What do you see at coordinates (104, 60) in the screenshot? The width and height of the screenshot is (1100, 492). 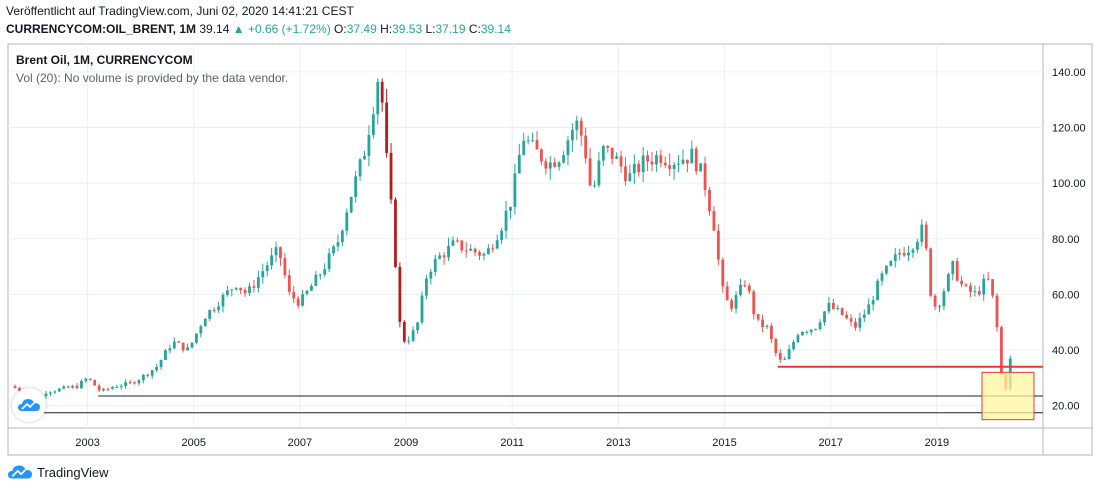 I see `legend-series-name: Brent Oil, 1M, CURRENCYCOM` at bounding box center [104, 60].